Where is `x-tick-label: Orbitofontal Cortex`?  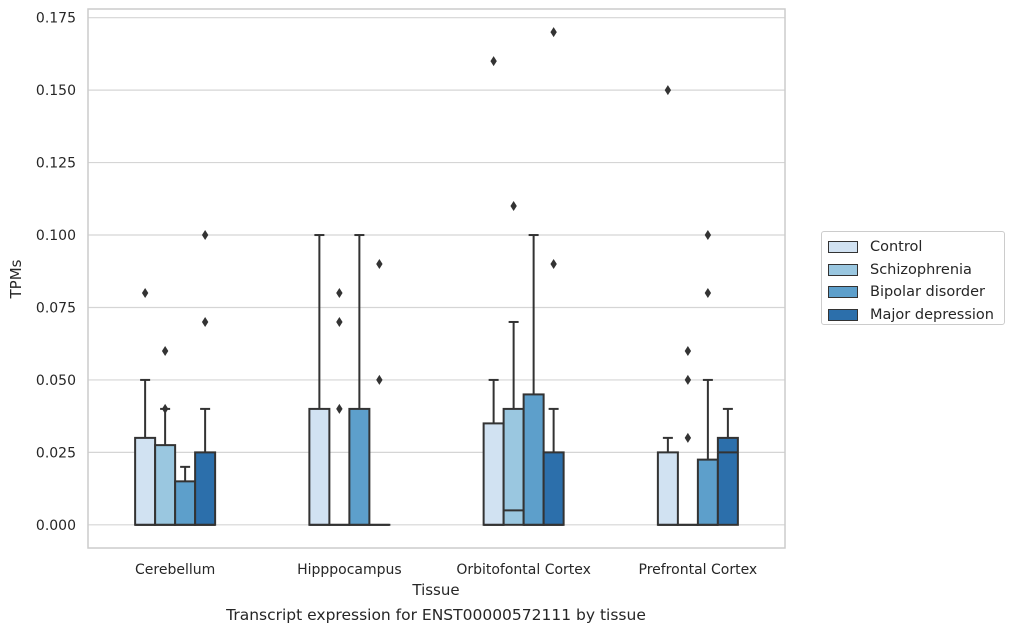 x-tick-label: Orbitofontal Cortex is located at coordinates (523, 570).